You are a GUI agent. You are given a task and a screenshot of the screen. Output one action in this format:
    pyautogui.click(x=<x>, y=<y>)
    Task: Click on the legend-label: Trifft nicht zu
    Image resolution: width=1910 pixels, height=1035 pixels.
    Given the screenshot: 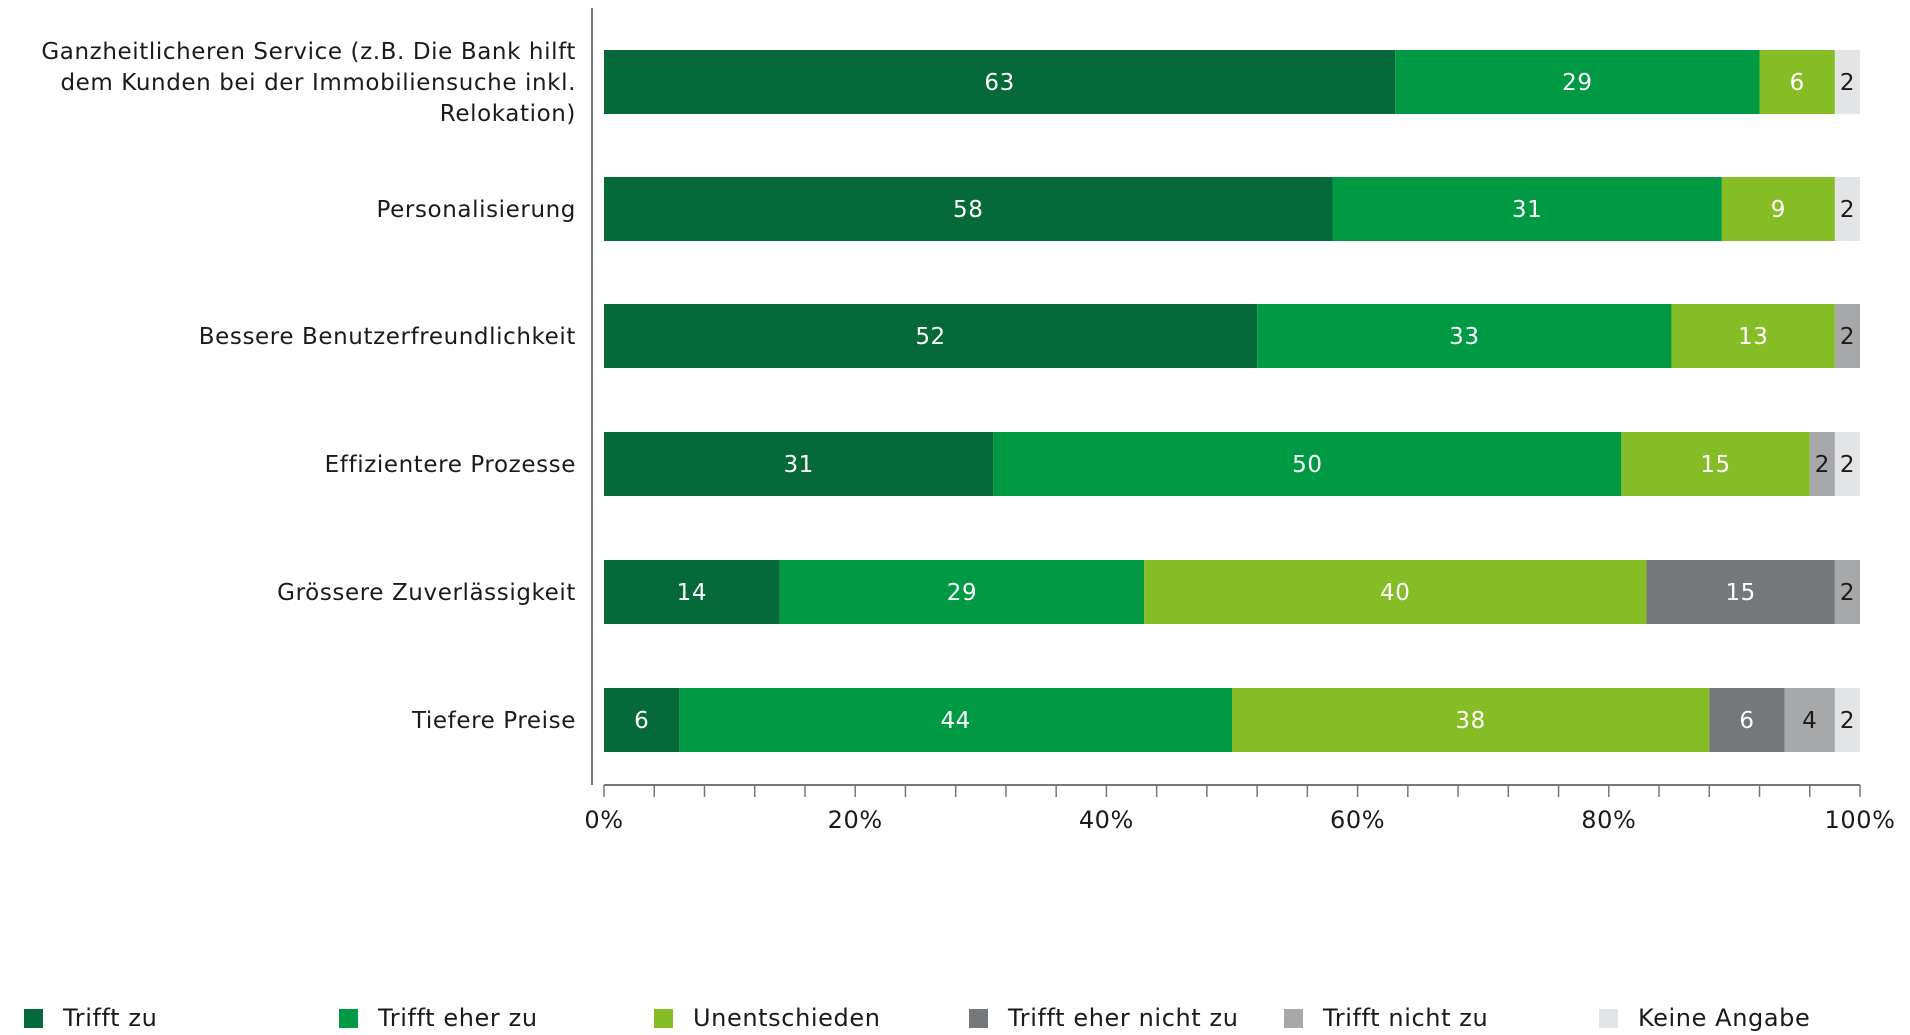 What is the action you would take?
    pyautogui.click(x=1406, y=1018)
    